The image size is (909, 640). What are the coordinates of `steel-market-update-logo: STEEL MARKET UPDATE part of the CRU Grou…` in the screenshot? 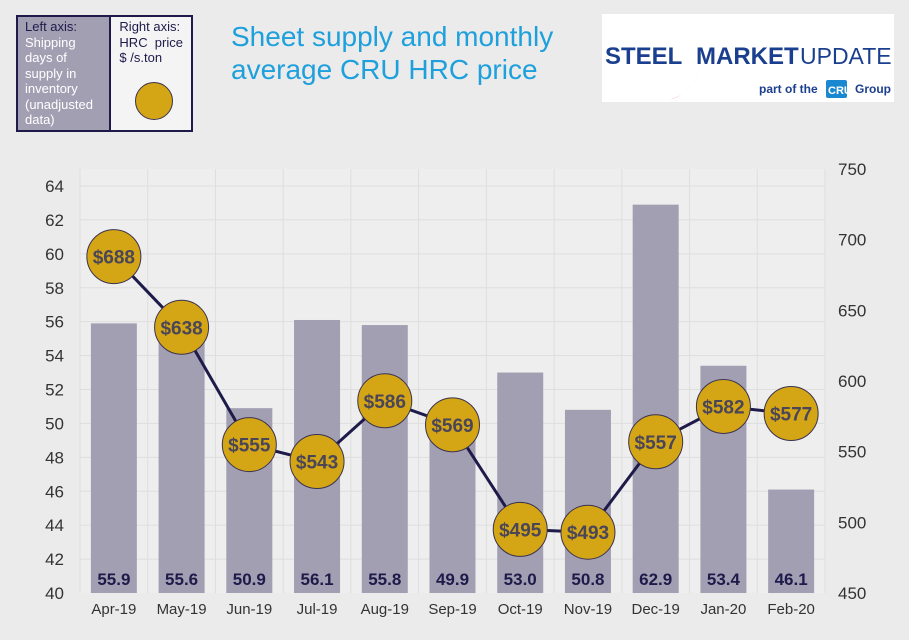 It's located at (748, 58).